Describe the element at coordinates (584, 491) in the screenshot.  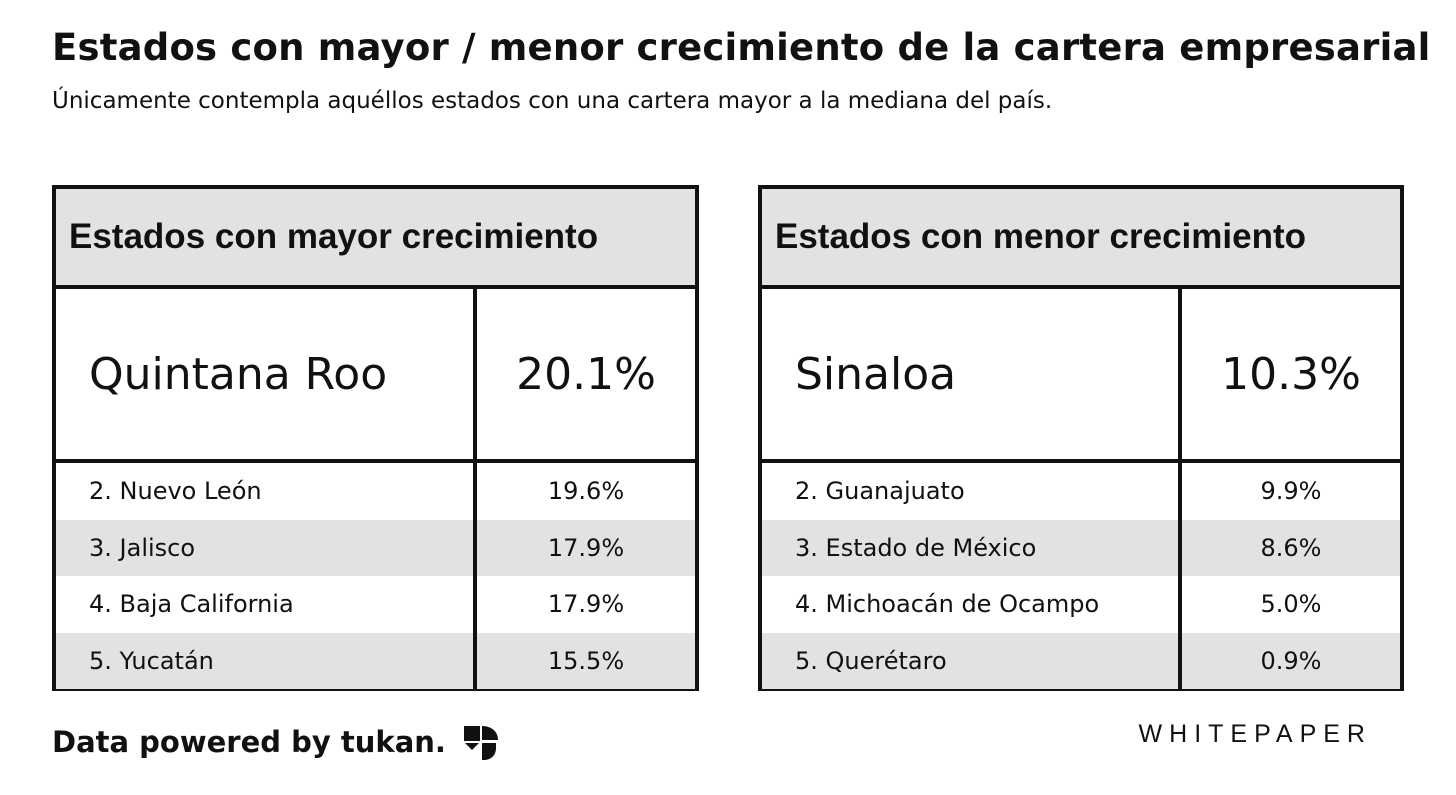
I see `state-value: 19.6%` at that location.